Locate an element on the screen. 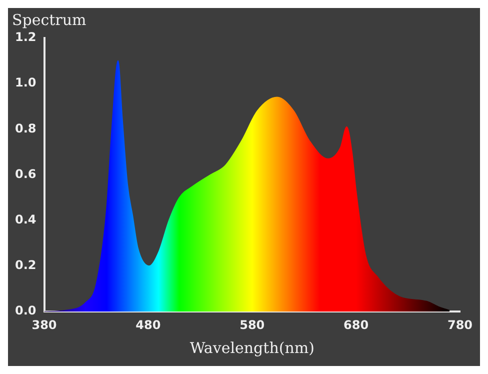 This screenshot has width=488, height=374. y-tick-label: 0.2 is located at coordinates (25, 265).